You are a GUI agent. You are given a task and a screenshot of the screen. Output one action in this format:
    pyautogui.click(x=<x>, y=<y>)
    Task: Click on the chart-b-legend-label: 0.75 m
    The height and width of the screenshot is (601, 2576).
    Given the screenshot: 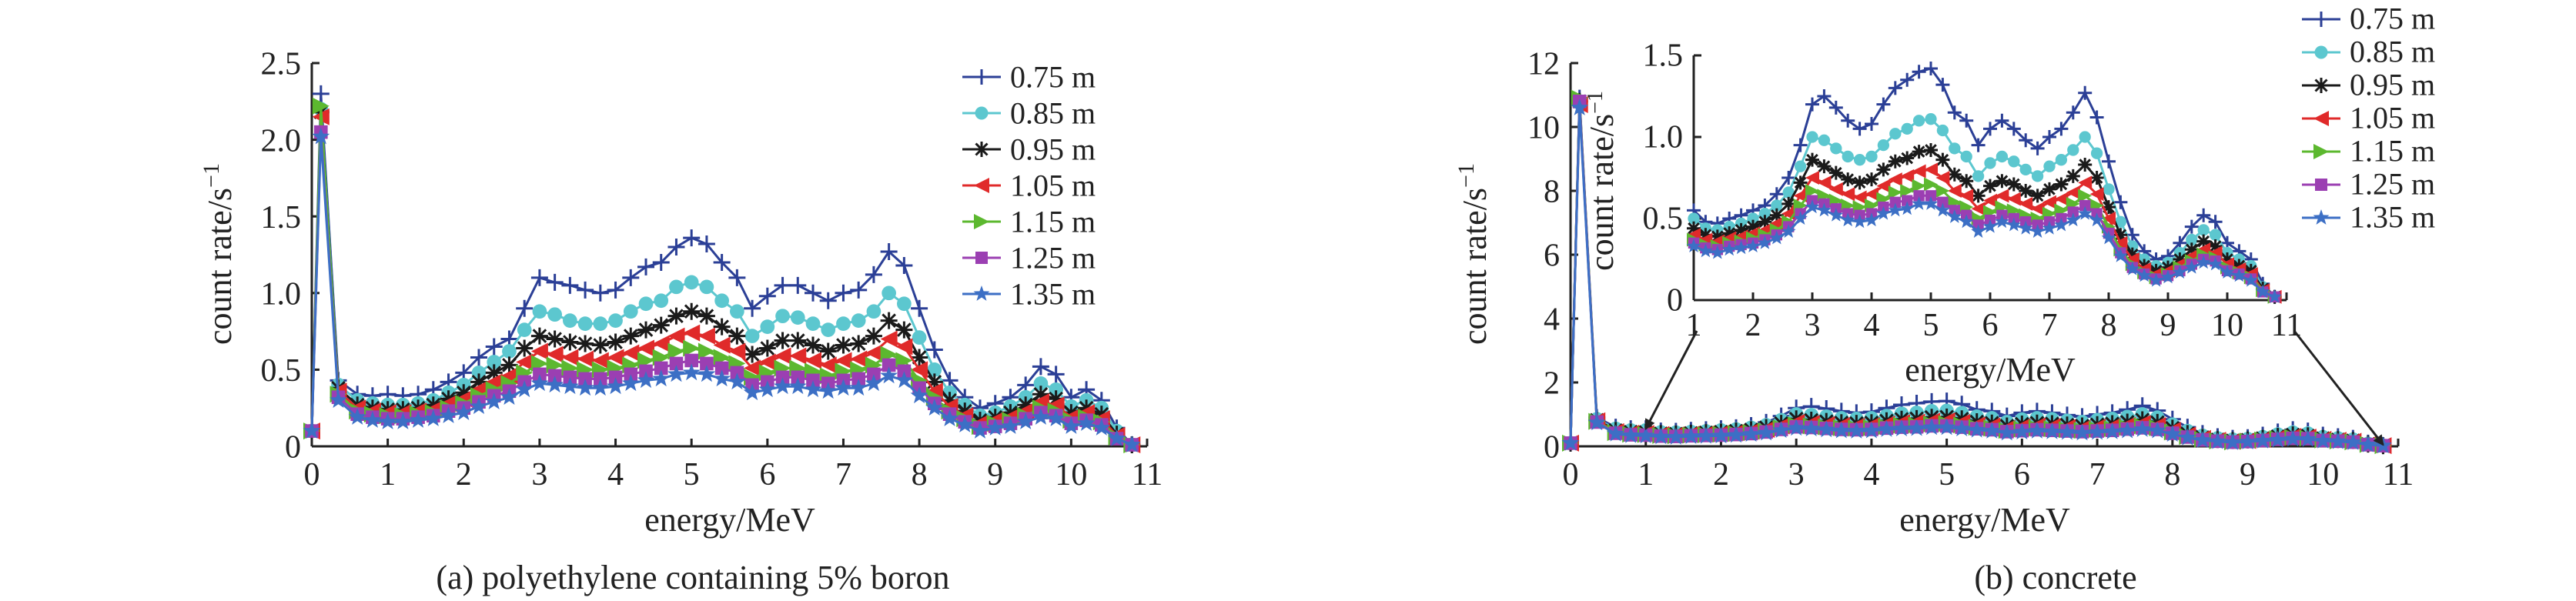 What is the action you would take?
    pyautogui.click(x=2393, y=19)
    